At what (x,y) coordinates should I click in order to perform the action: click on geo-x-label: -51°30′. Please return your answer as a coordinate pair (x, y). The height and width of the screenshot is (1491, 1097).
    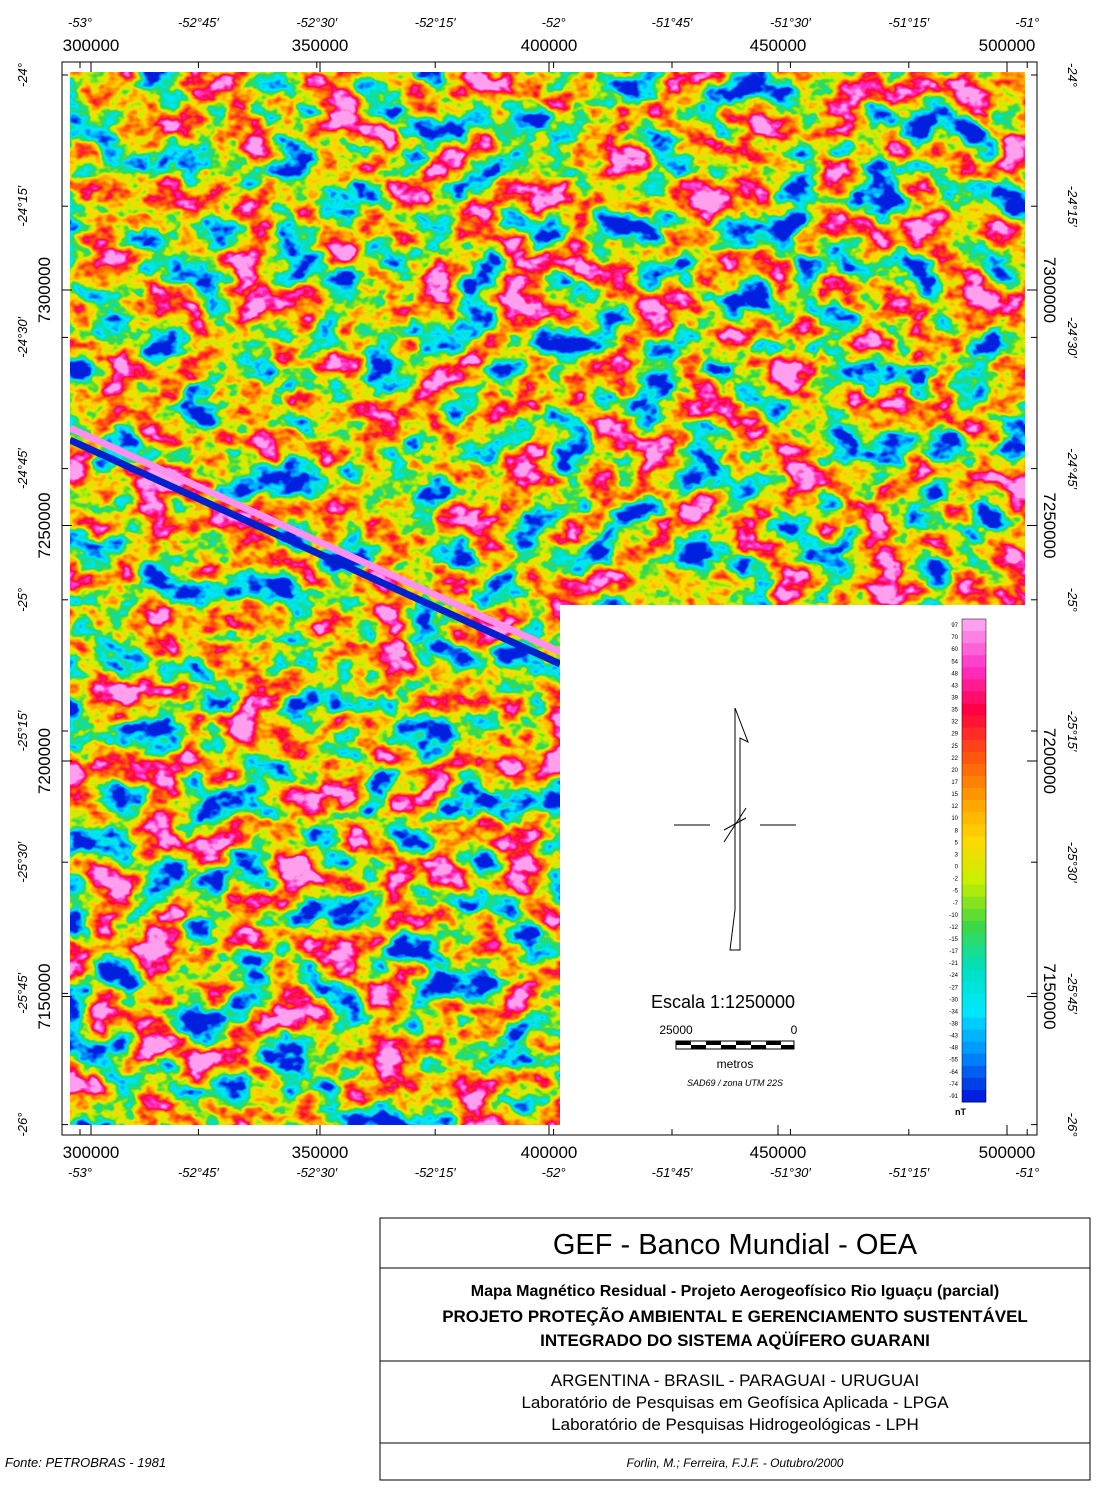
    Looking at the image, I should click on (790, 1172).